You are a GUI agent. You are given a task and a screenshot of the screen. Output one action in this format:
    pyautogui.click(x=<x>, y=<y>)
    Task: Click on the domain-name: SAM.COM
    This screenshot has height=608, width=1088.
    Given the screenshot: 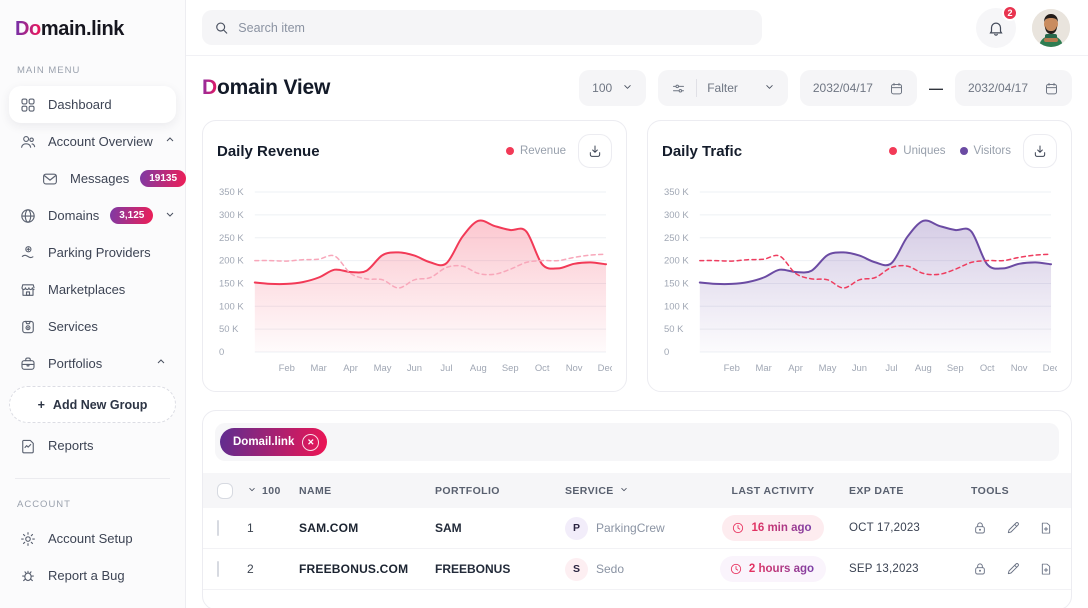 What is the action you would take?
    pyautogui.click(x=329, y=528)
    